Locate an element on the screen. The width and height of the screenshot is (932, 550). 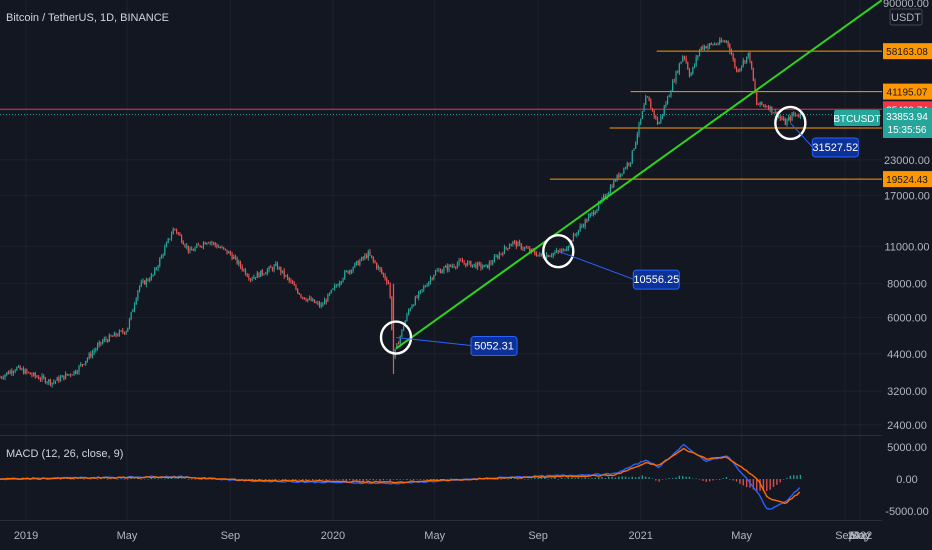
currency-label: USDT is located at coordinates (906, 18).